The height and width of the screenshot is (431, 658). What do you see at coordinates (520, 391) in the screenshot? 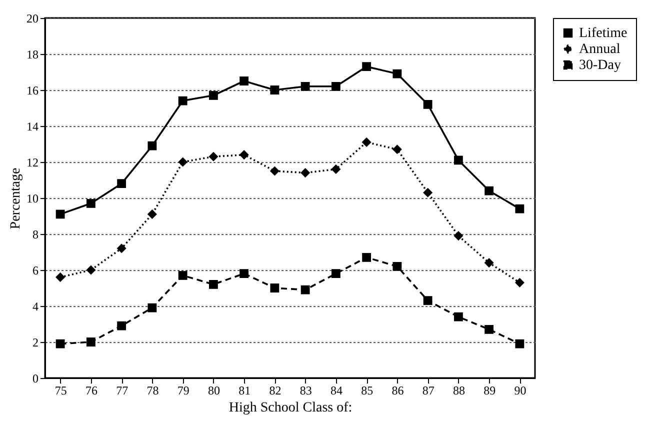
I see `x-tick-label: 90` at bounding box center [520, 391].